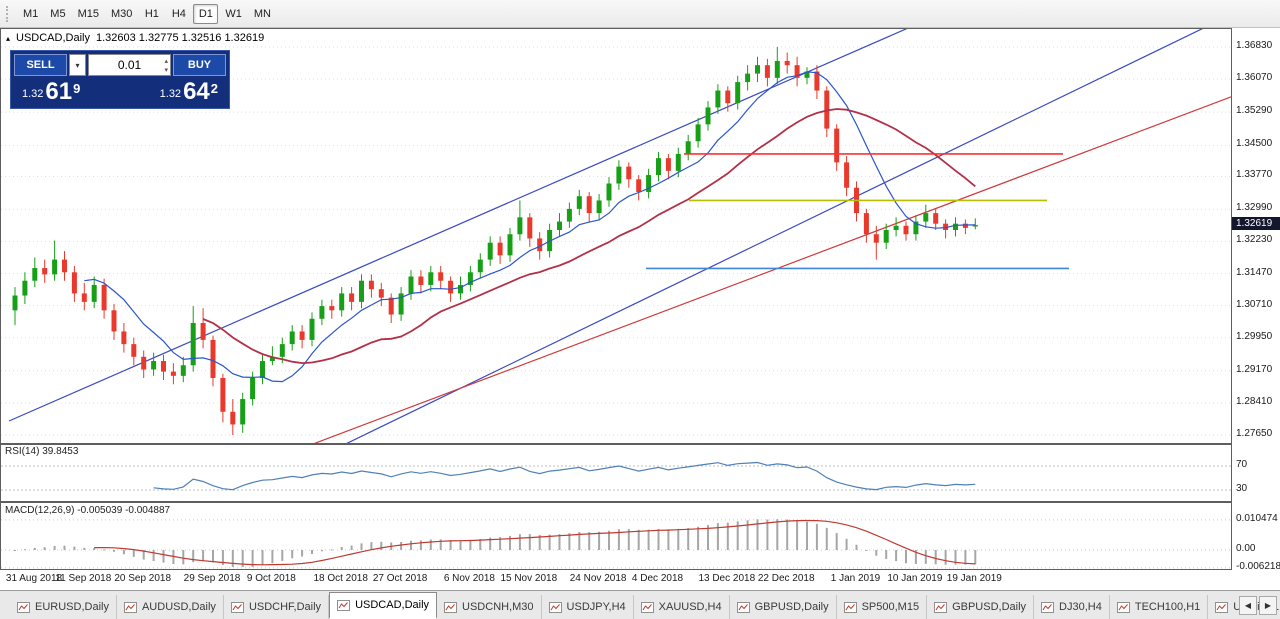 Image resolution: width=1280 pixels, height=619 pixels. Describe the element at coordinates (1159, 607) in the screenshot. I see `tab-tech100-h1: TECH100,H1` at that location.